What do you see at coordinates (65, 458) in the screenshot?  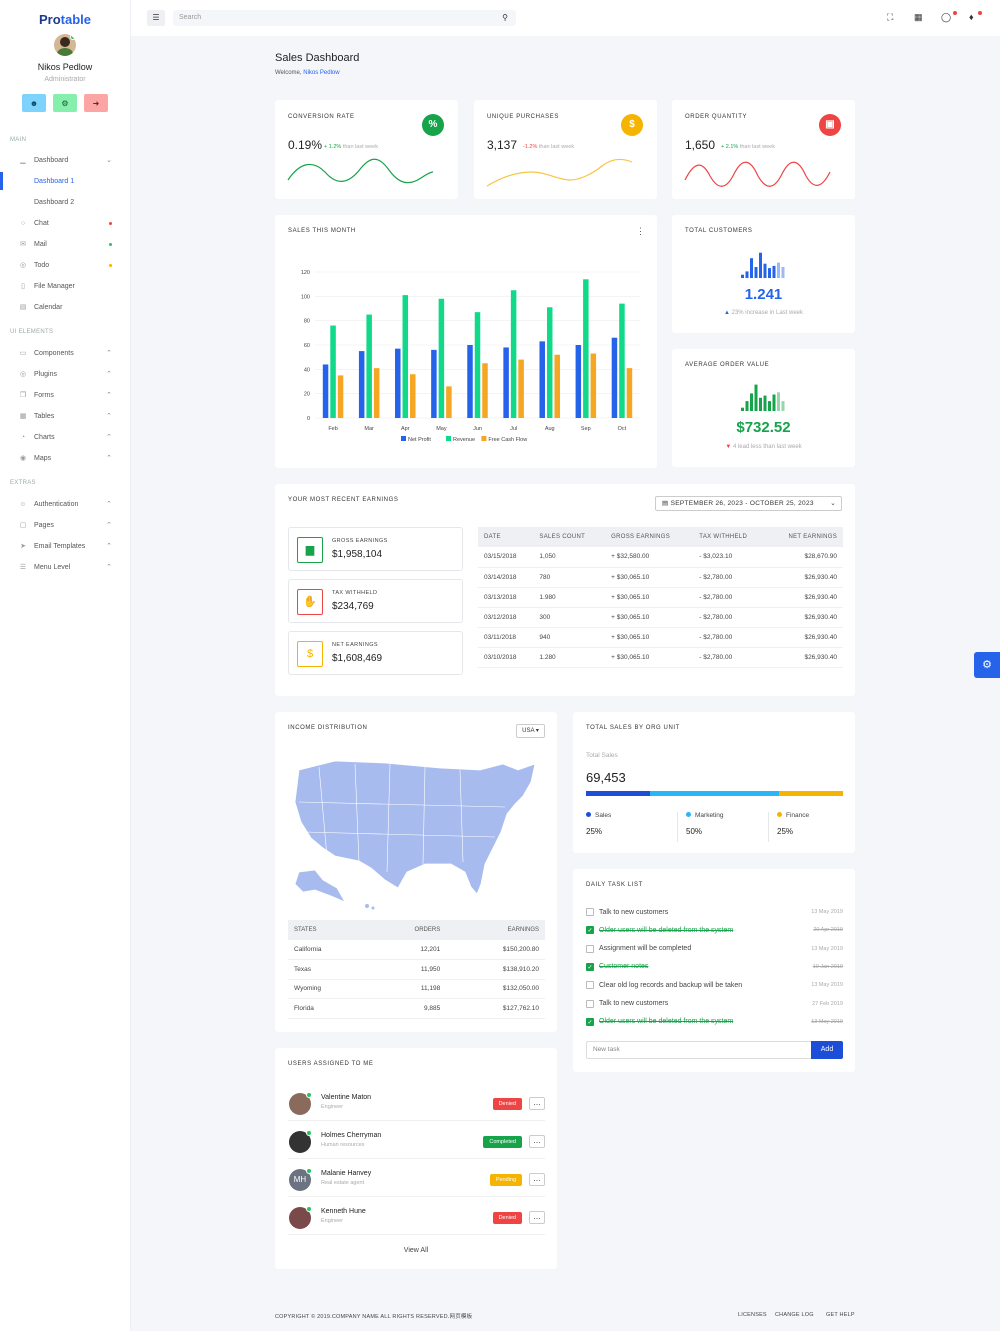 I see `sidebar-item-maps: ◉ Maps ⌃` at bounding box center [65, 458].